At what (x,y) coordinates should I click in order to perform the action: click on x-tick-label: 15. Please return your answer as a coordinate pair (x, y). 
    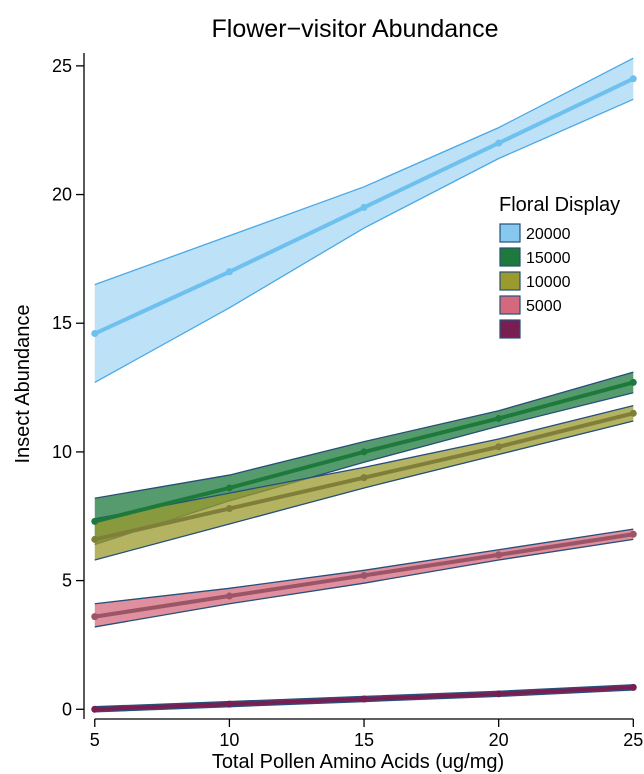
    Looking at the image, I should click on (364, 740).